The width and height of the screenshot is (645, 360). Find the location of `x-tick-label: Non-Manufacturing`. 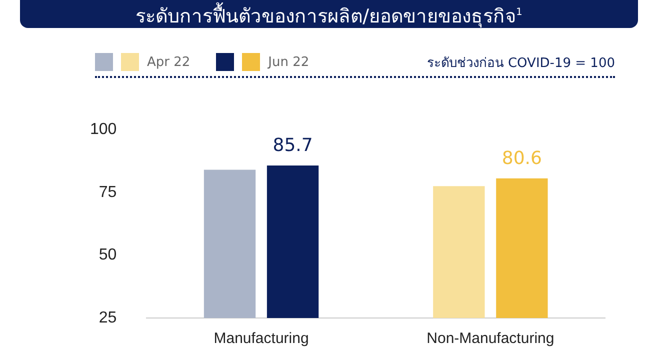

x-tick-label: Non-Manufacturing is located at coordinates (490, 339).